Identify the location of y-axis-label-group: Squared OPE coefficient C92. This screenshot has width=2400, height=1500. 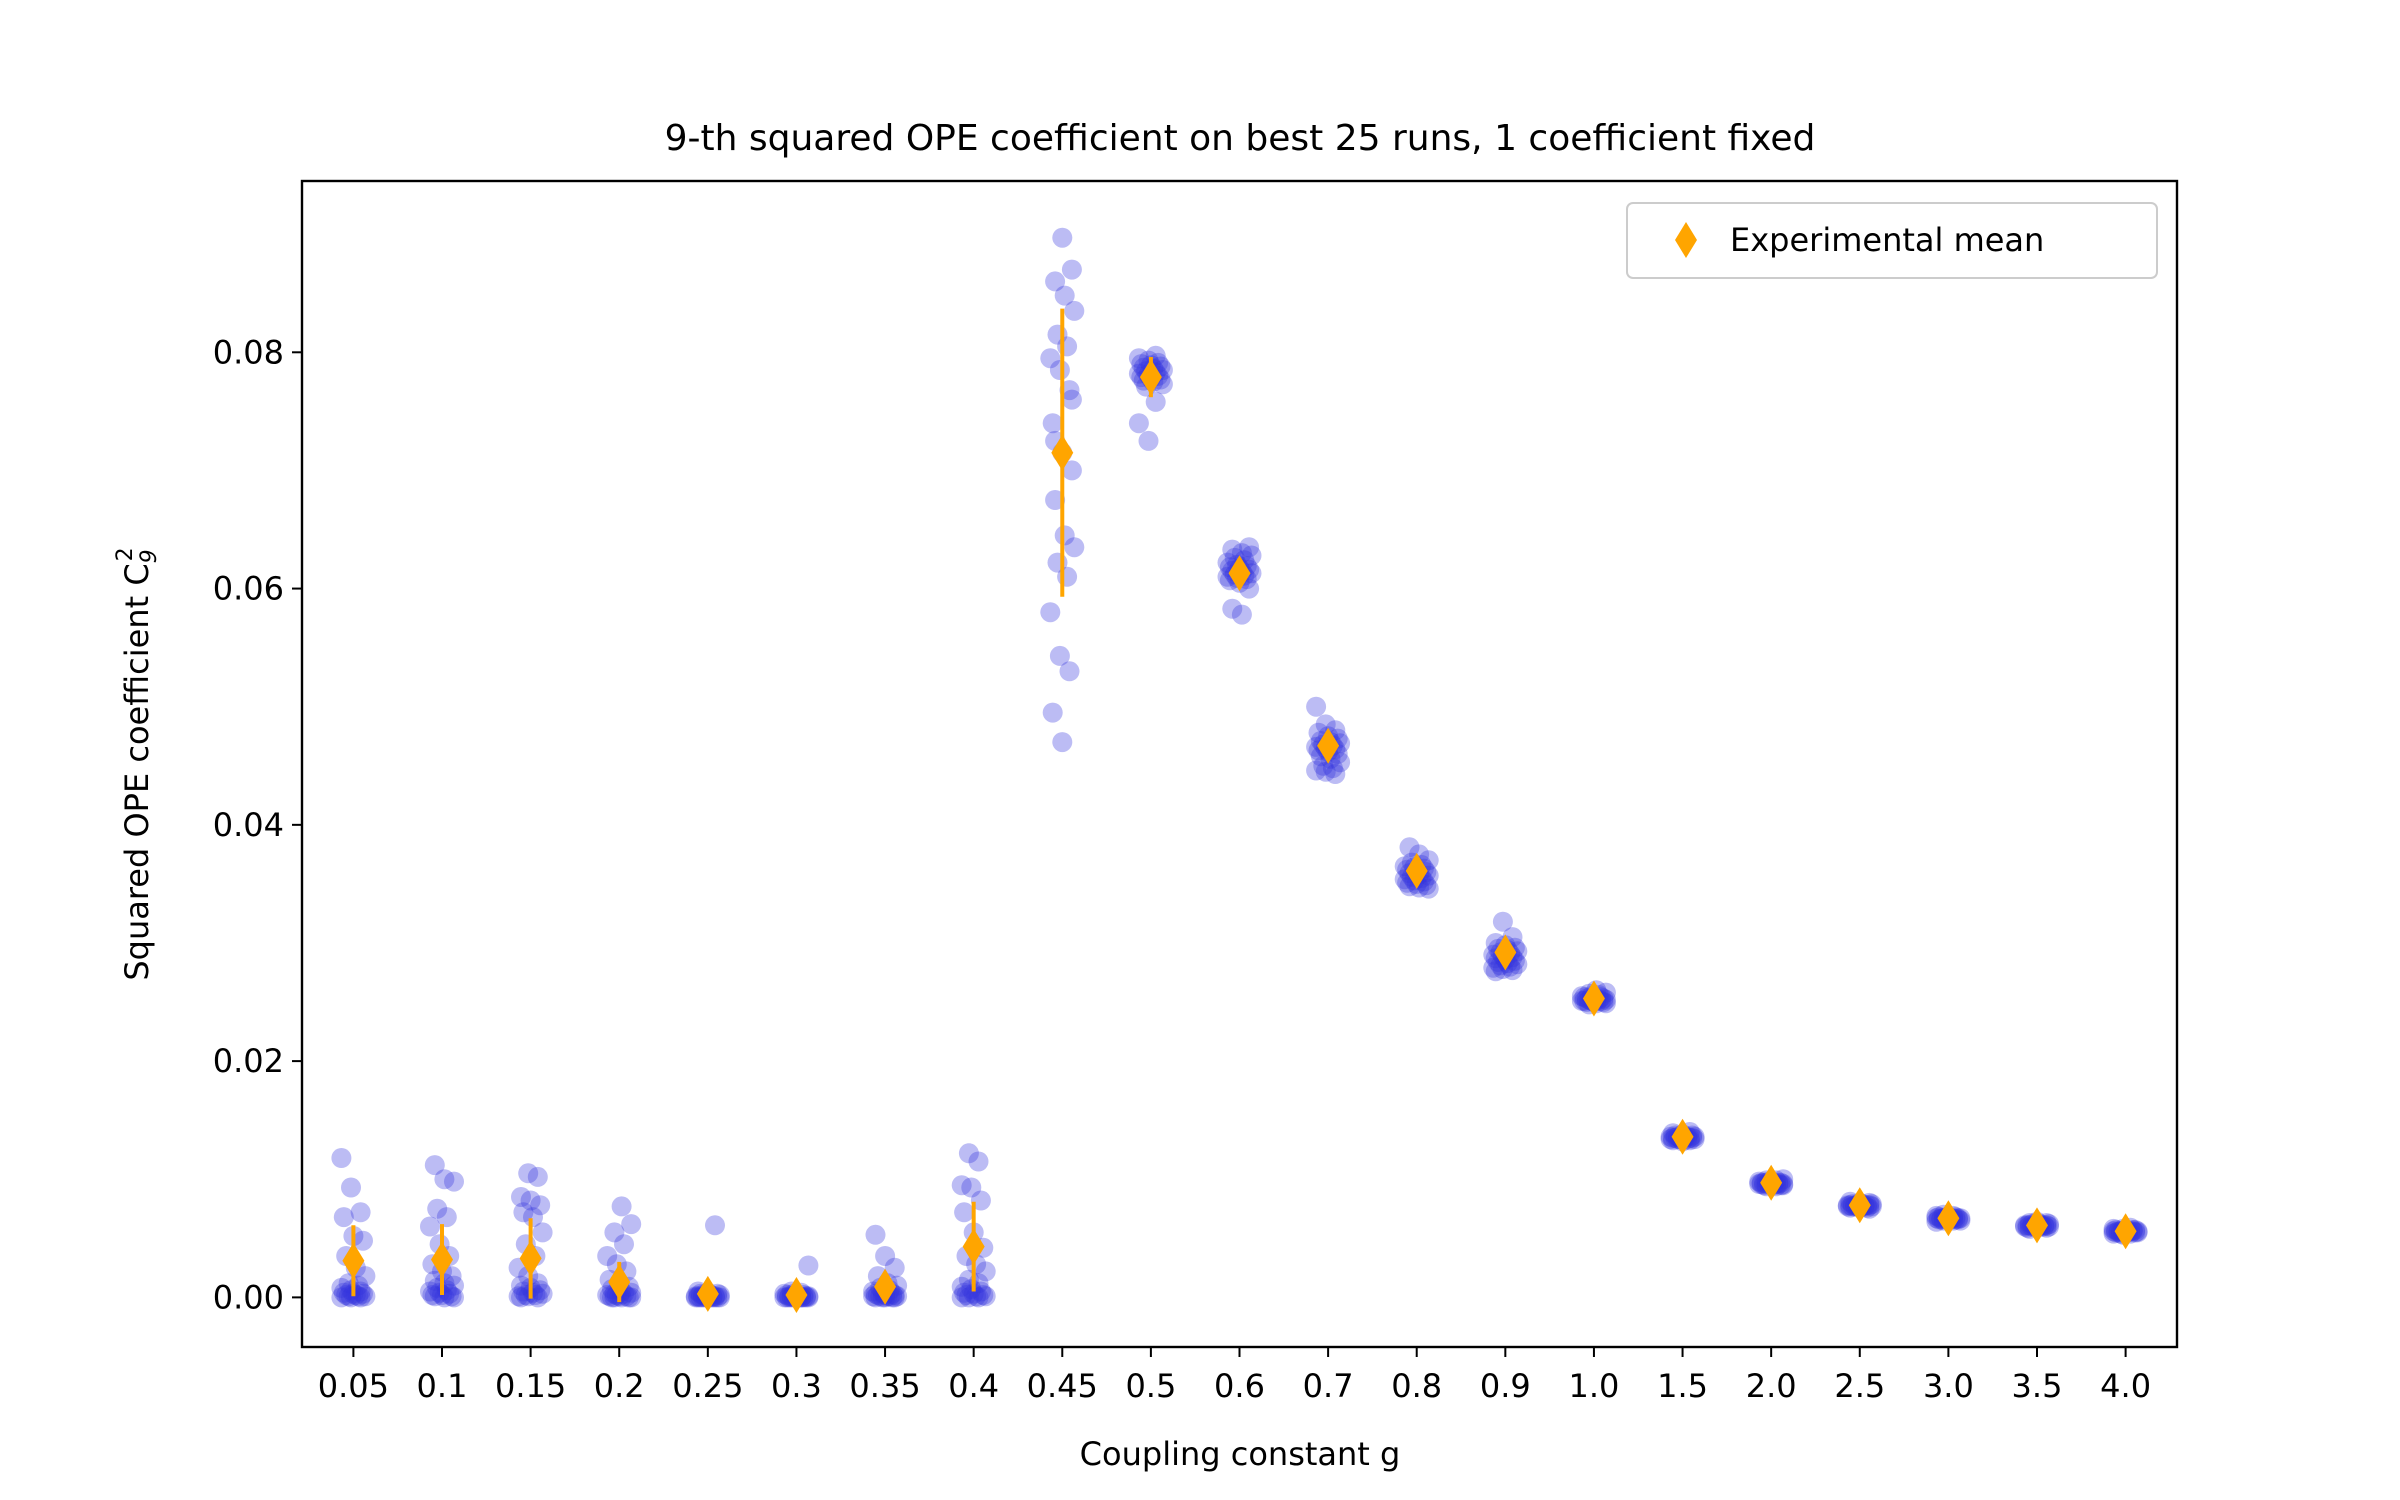
(137, 763).